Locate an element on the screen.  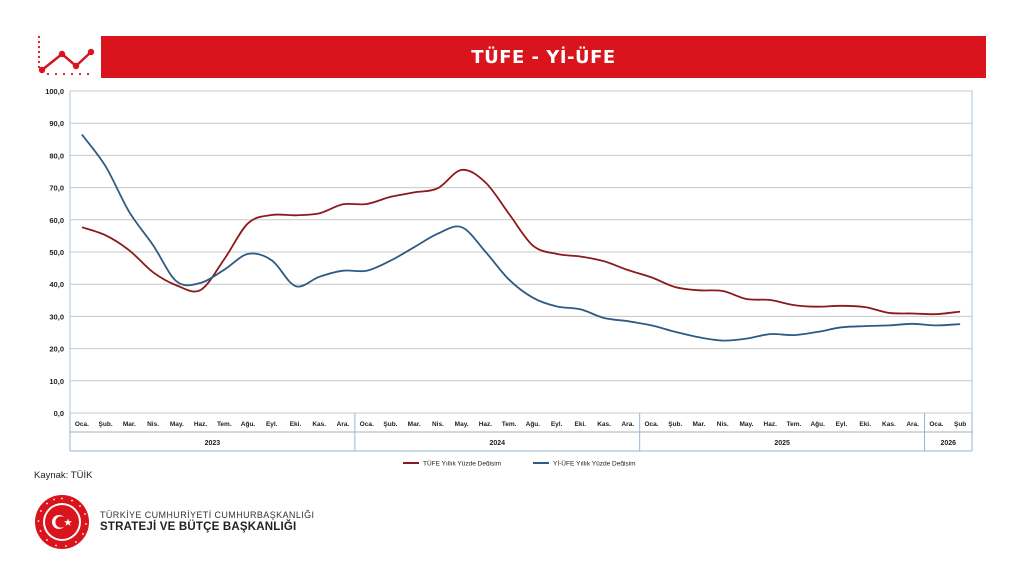
org-line-2: STRATEJİ VE BÜTÇE BAŞKANLIĞI is located at coordinates (198, 527).